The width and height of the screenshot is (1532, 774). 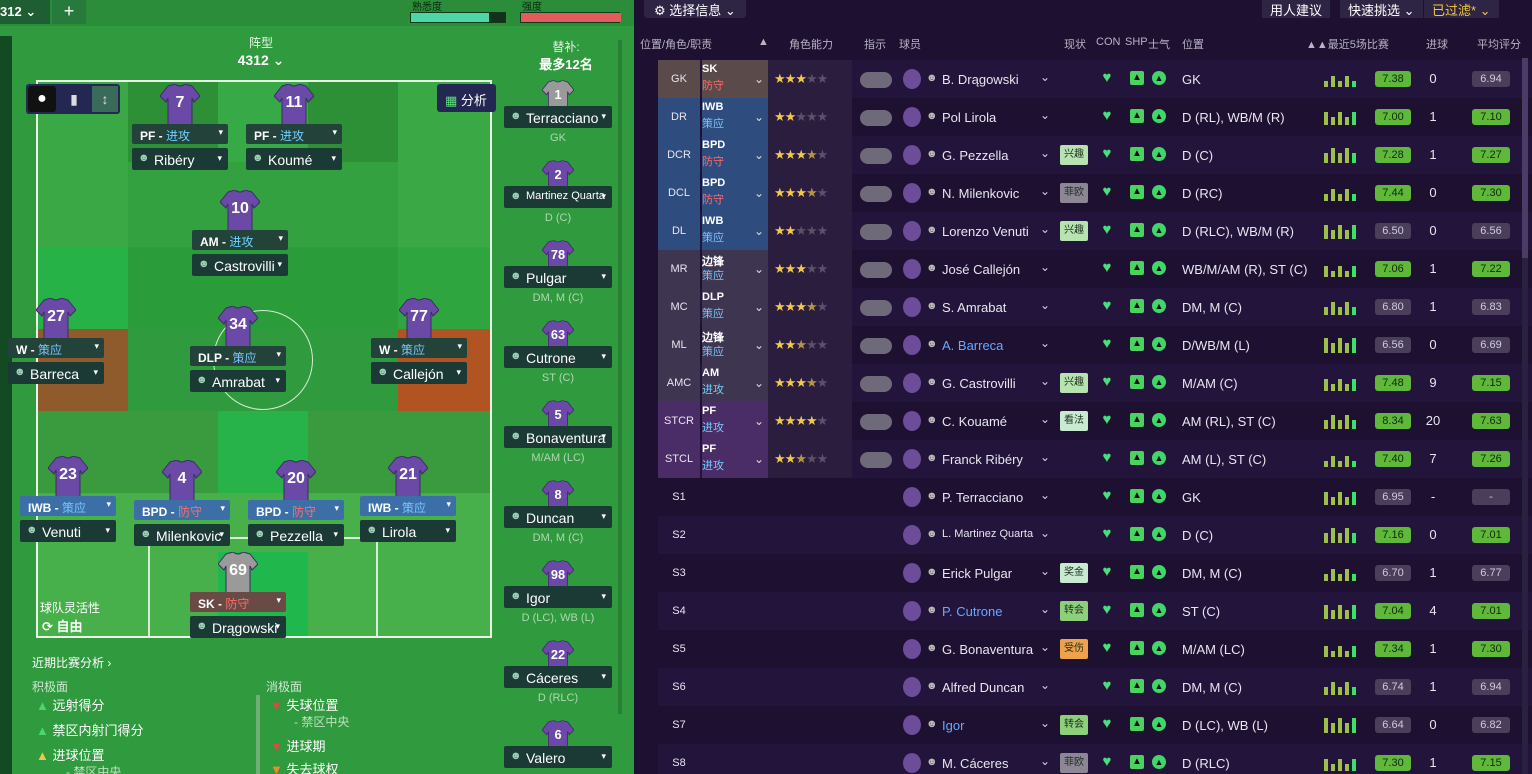 What do you see at coordinates (679, 459) in the screenshot?
I see `position-cell: STCL` at bounding box center [679, 459].